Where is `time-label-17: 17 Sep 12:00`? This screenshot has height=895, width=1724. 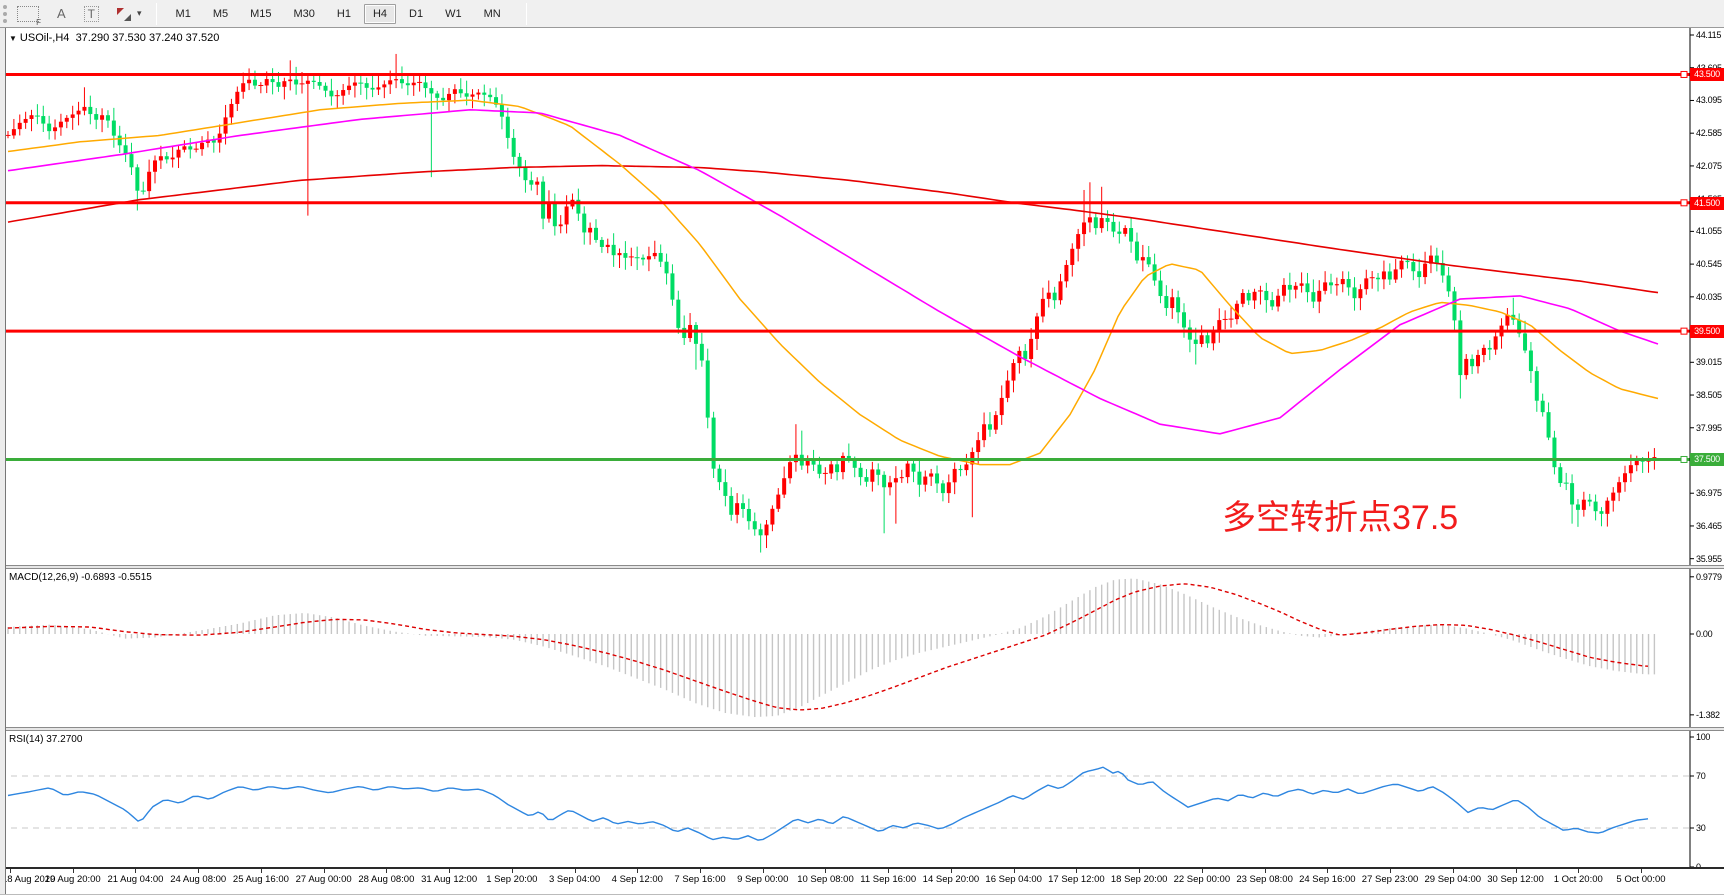
time-label-17: 17 Sep 12:00 is located at coordinates (1076, 879).